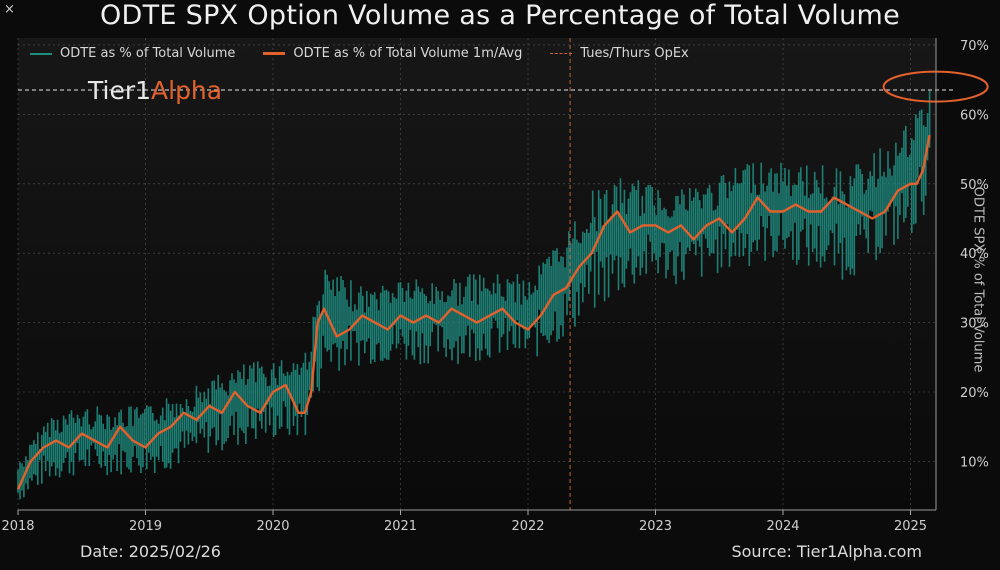 This screenshot has width=1000, height=570. What do you see at coordinates (145, 526) in the screenshot?
I see `x-tick-label: 2019` at bounding box center [145, 526].